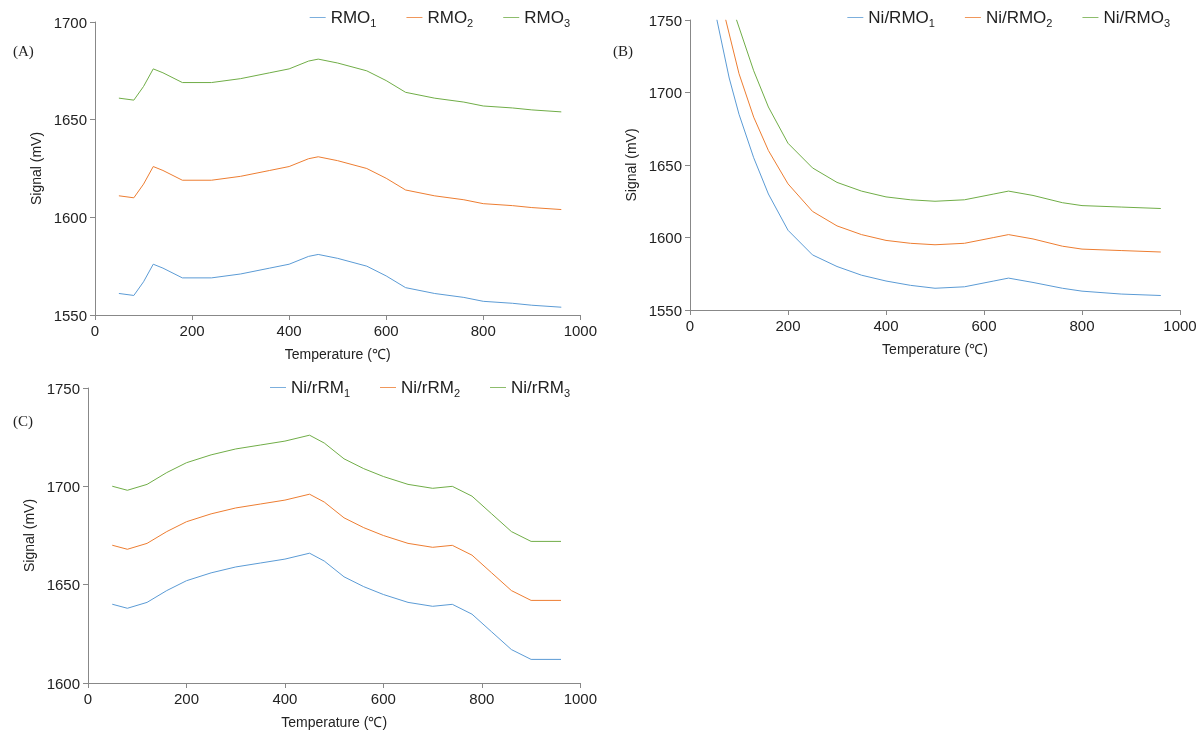  I want to click on text: (A), so click(23, 51).